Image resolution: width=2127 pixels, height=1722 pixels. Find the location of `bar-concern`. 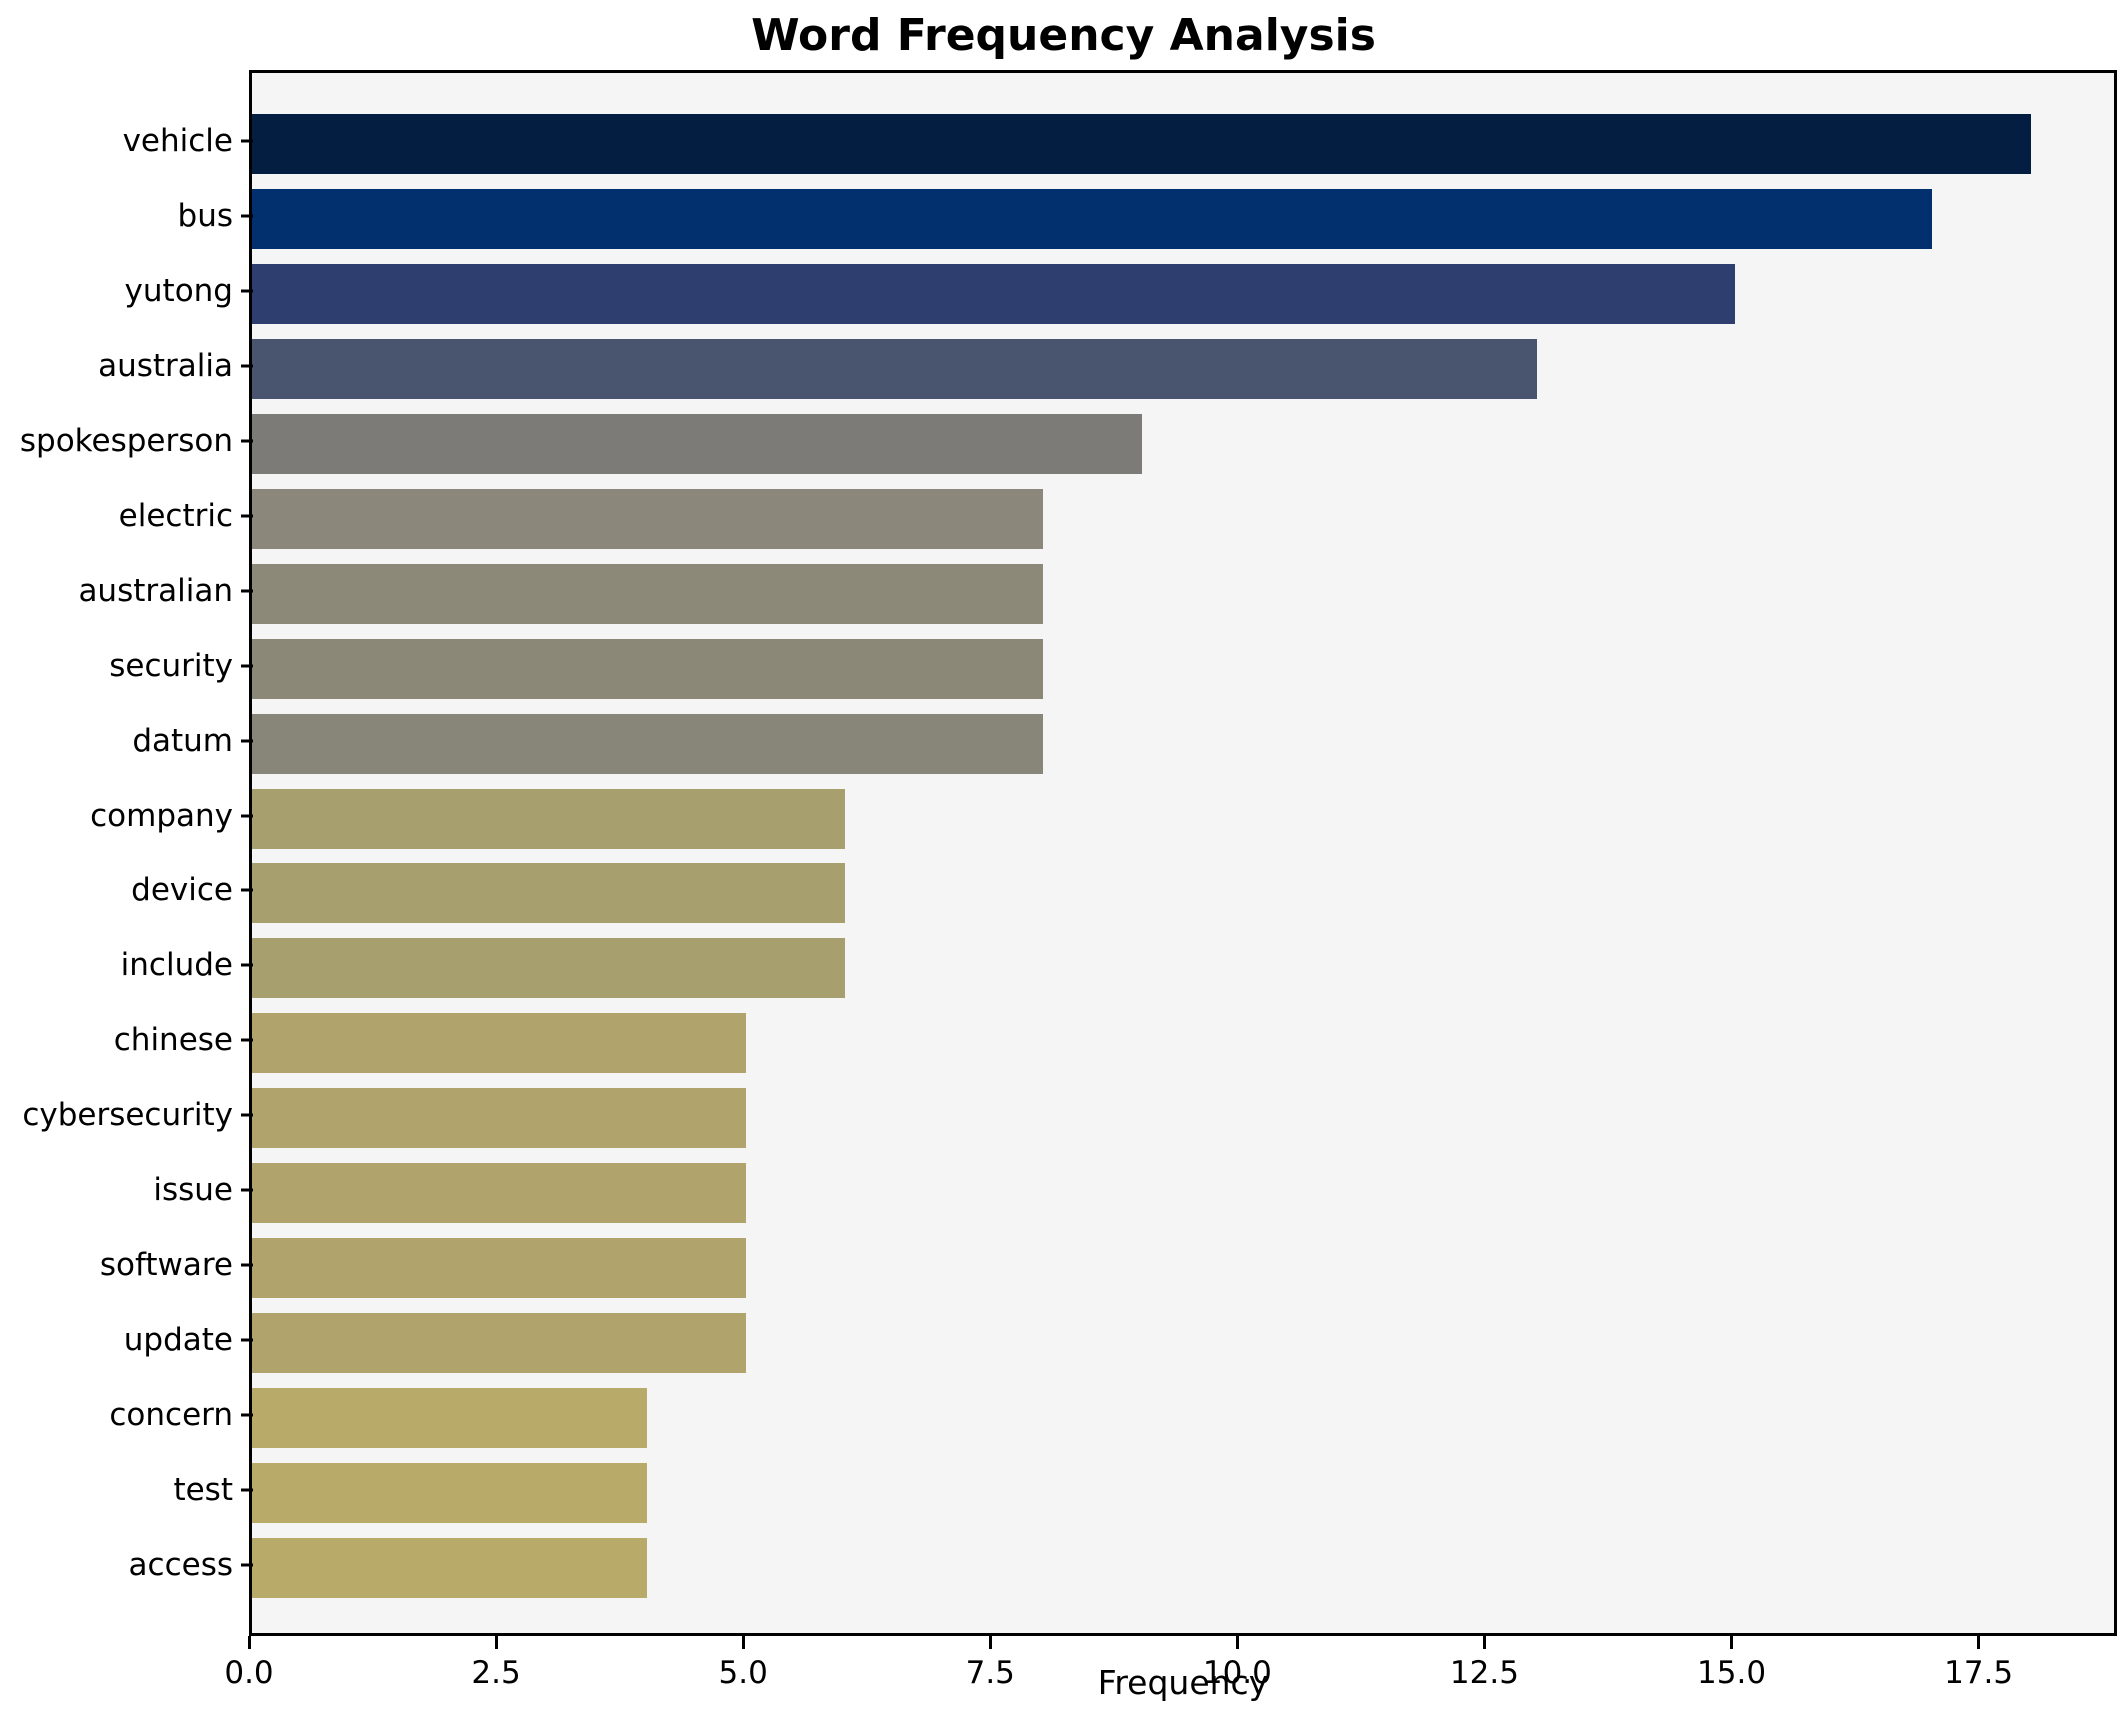

bar-concern is located at coordinates (450, 1417).